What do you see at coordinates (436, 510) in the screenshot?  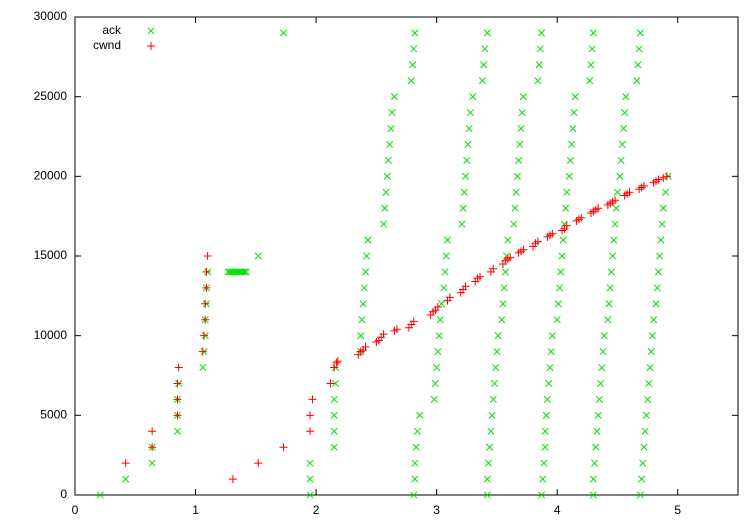 I see `x-tick-label: 3` at bounding box center [436, 510].